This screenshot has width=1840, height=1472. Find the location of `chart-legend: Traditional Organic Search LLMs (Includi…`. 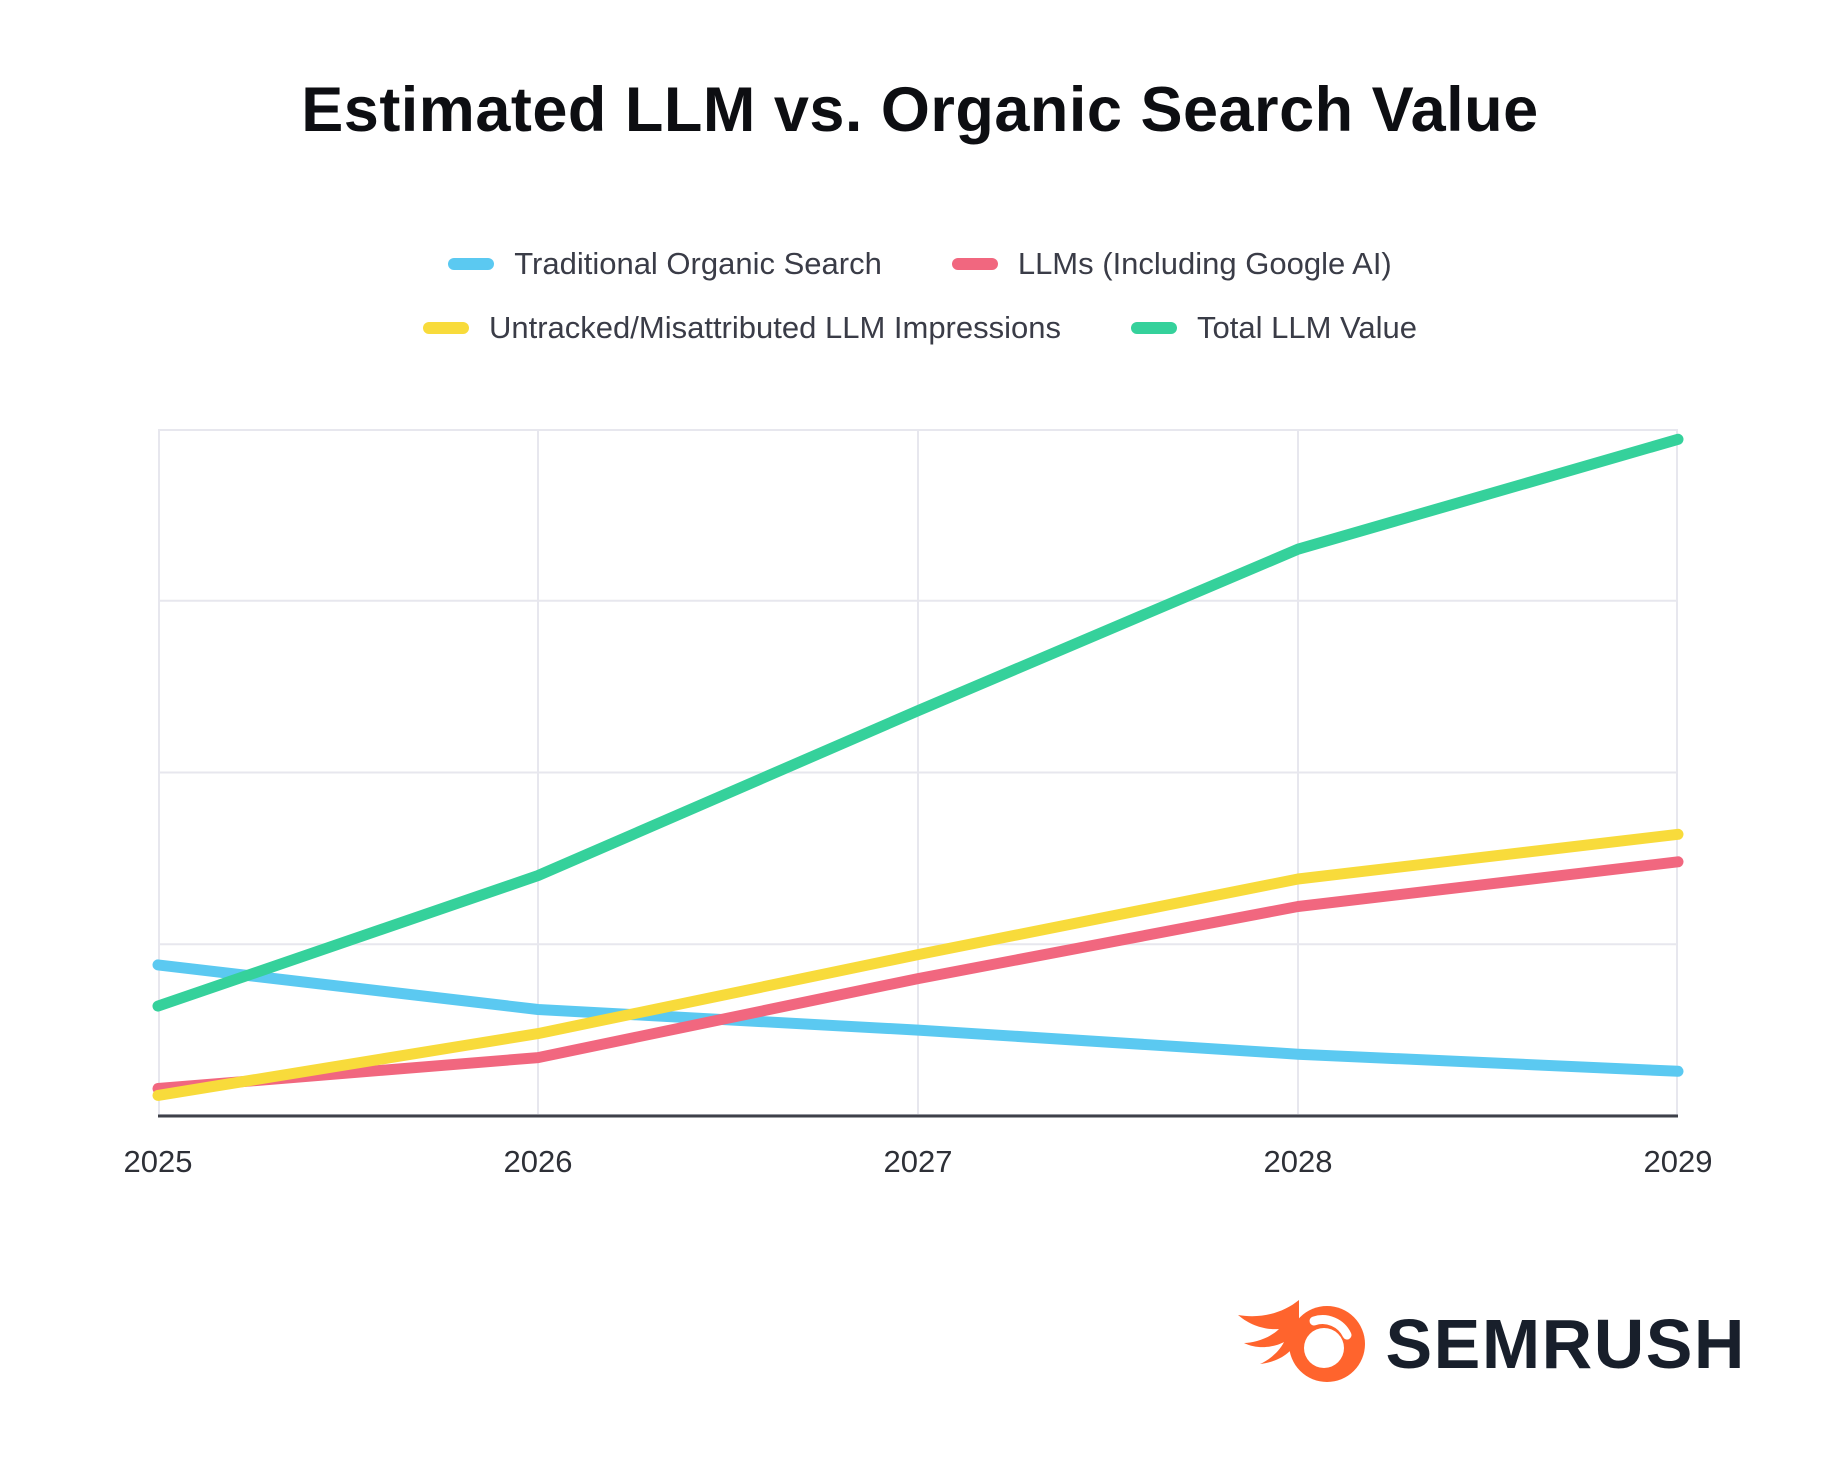

chart-legend: Traditional Organic Search LLMs (Includi… is located at coordinates (920, 296).